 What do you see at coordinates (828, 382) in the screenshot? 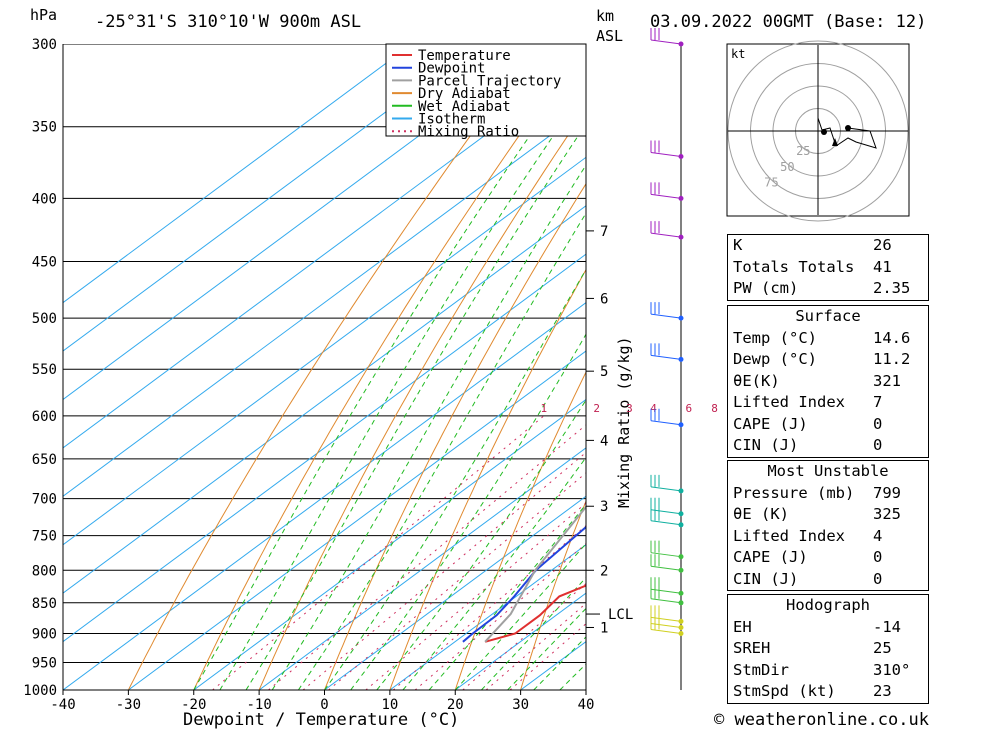
I see `panel-row: θE(K) 321` at bounding box center [828, 382].